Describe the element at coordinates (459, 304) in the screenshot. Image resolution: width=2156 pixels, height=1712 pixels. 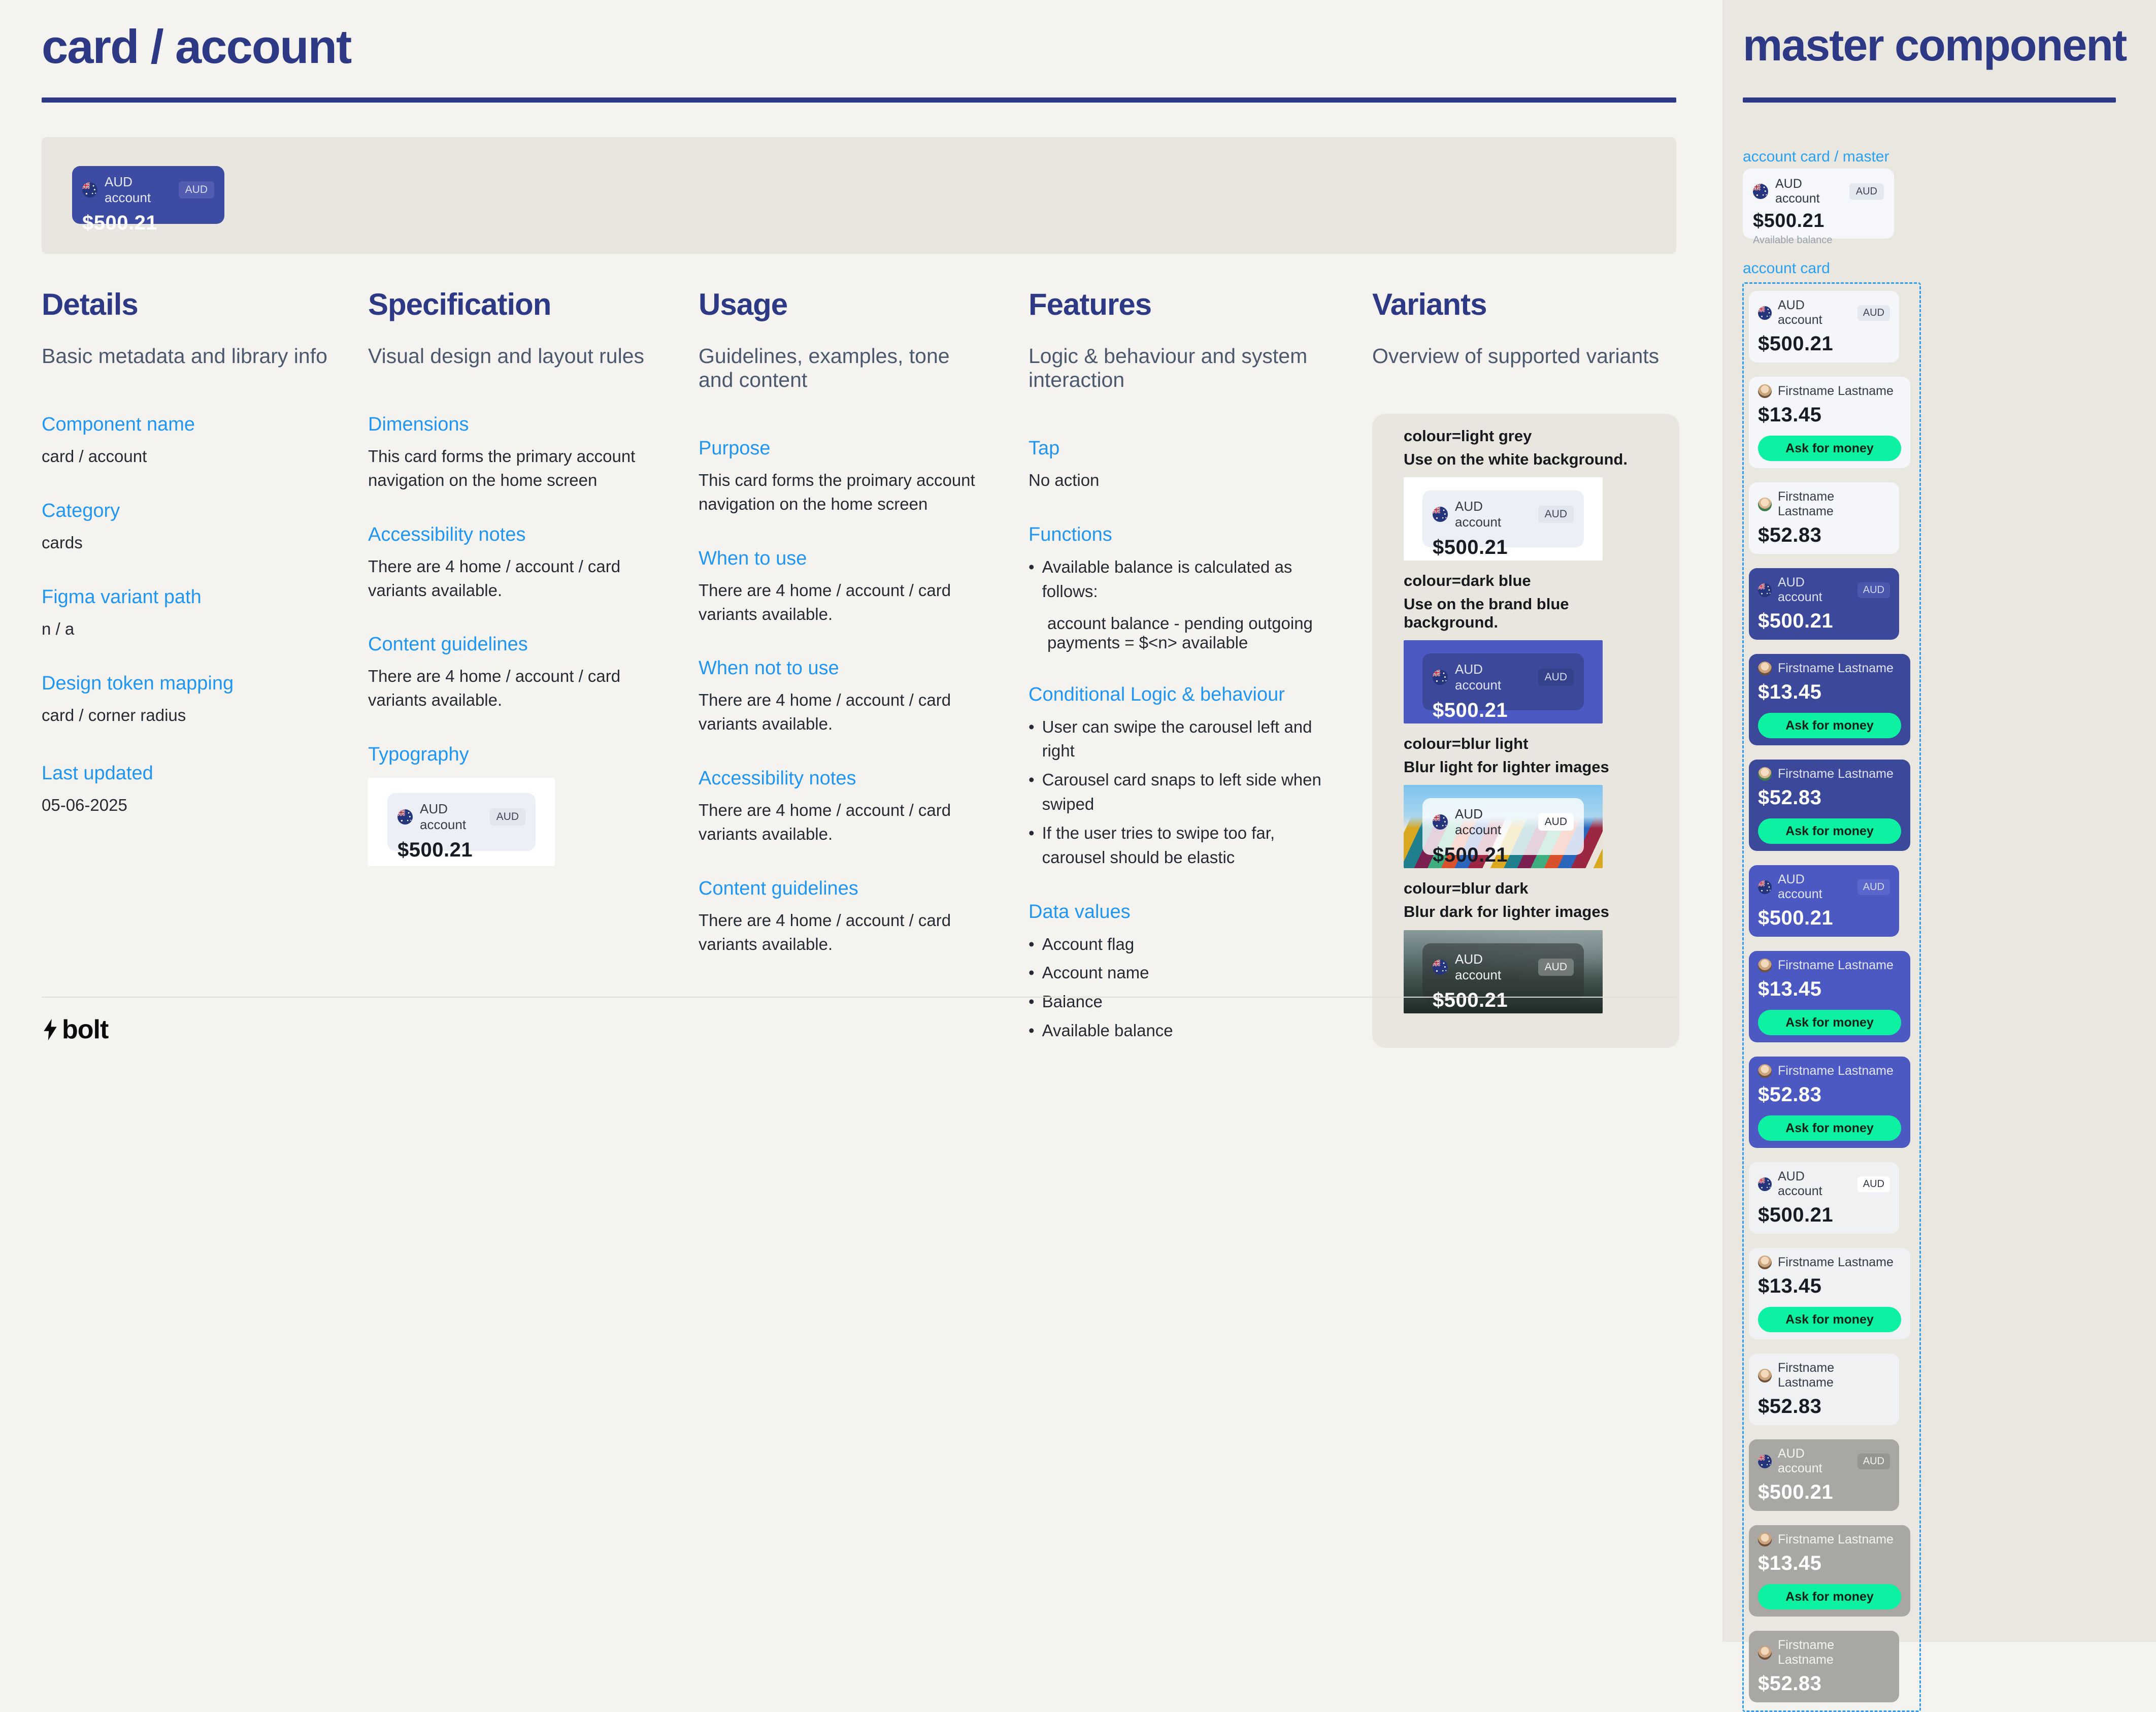
I see `column-title: Specification` at that location.